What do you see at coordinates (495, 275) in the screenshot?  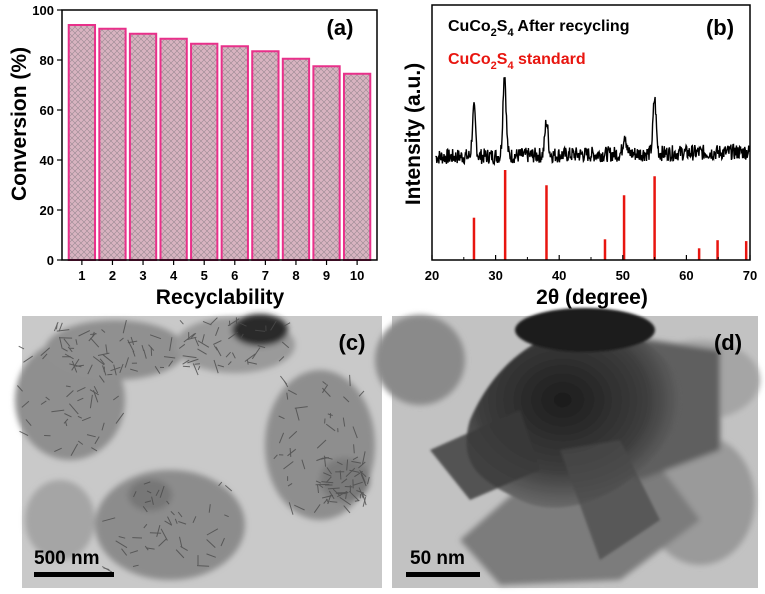 I see `xtick-label: 30` at bounding box center [495, 275].